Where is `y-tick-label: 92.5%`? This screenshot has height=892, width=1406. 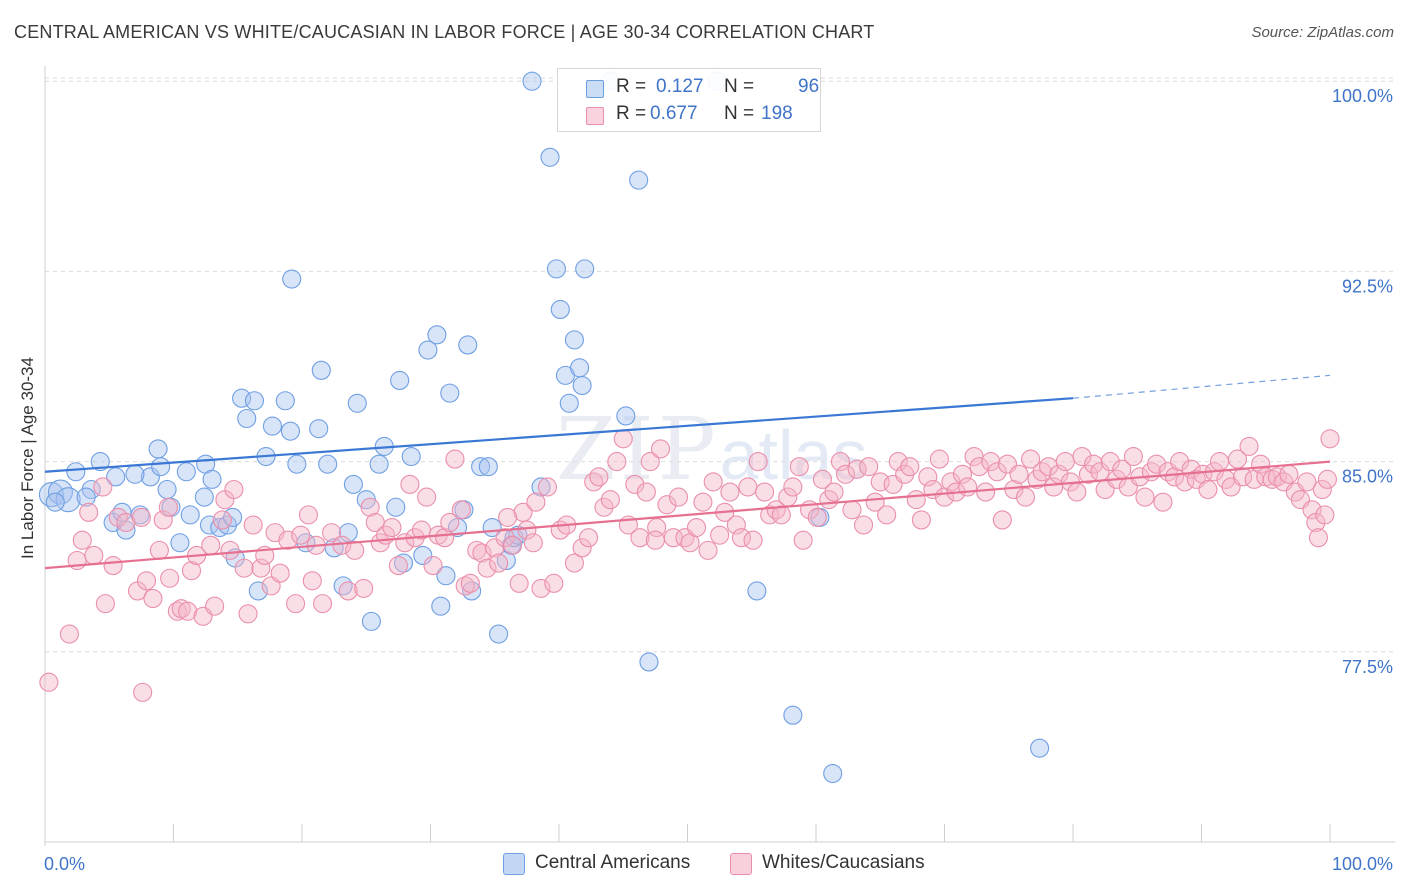 y-tick-label: 92.5% is located at coordinates (1367, 286).